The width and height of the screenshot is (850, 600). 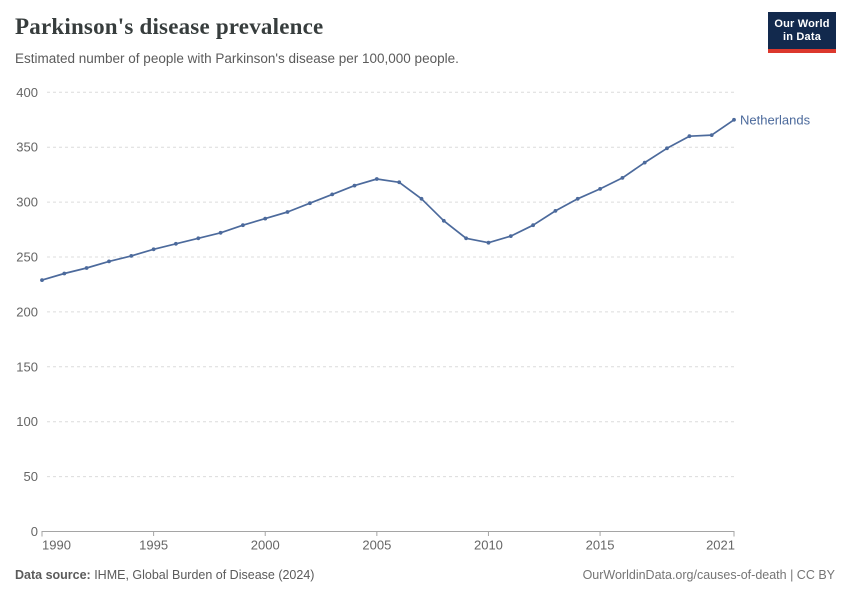 What do you see at coordinates (169, 26) in the screenshot?
I see `chart-title: Parkinson's disease prevalence` at bounding box center [169, 26].